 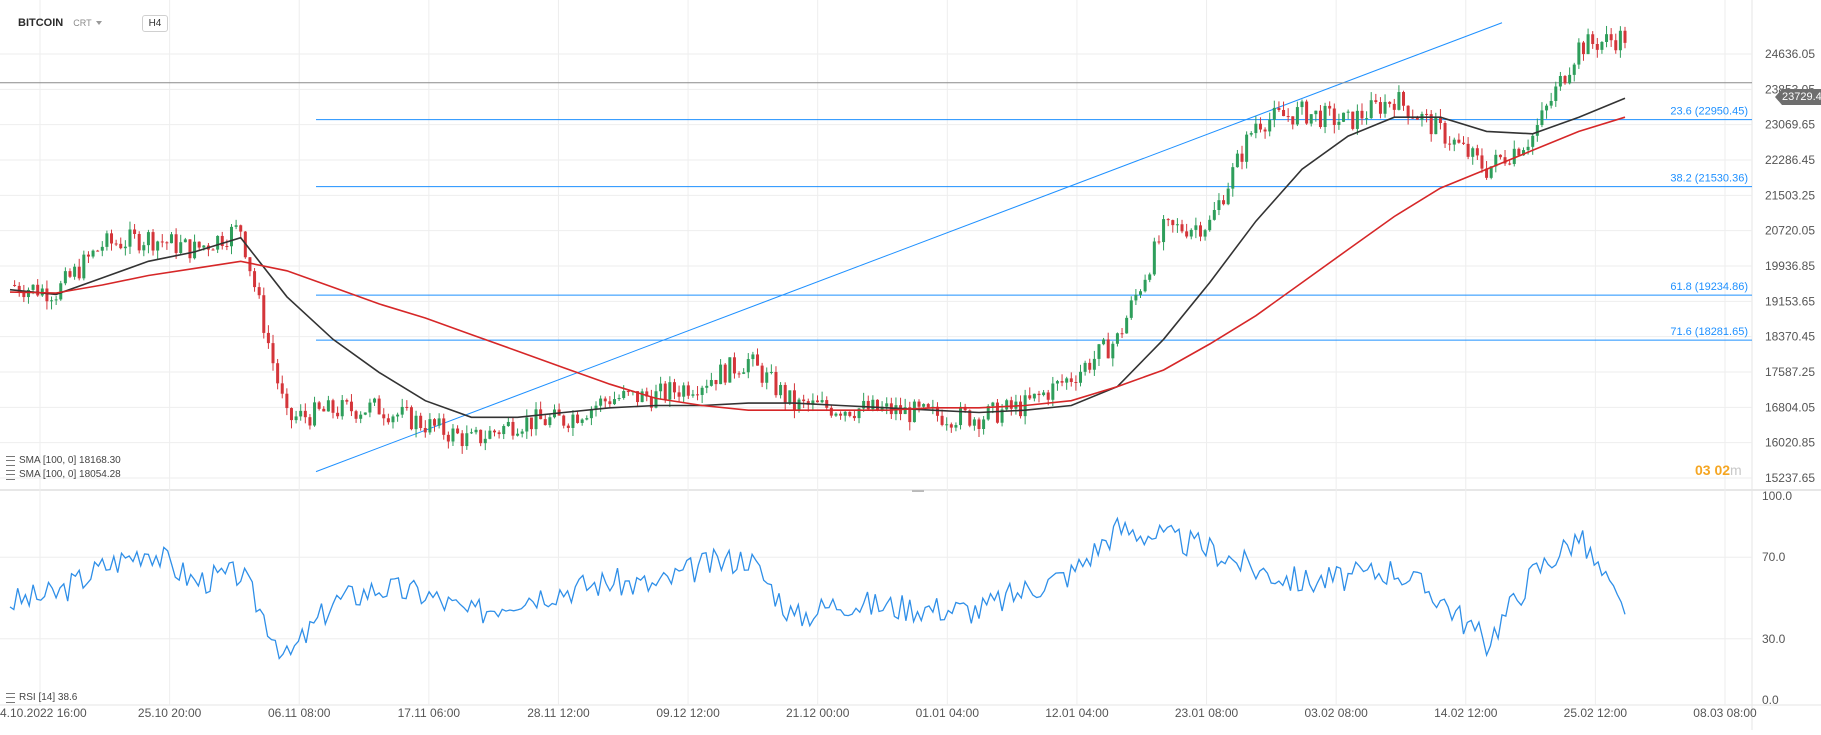 I want to click on chart-header: BITCOIN CRT H4, so click(x=93, y=23).